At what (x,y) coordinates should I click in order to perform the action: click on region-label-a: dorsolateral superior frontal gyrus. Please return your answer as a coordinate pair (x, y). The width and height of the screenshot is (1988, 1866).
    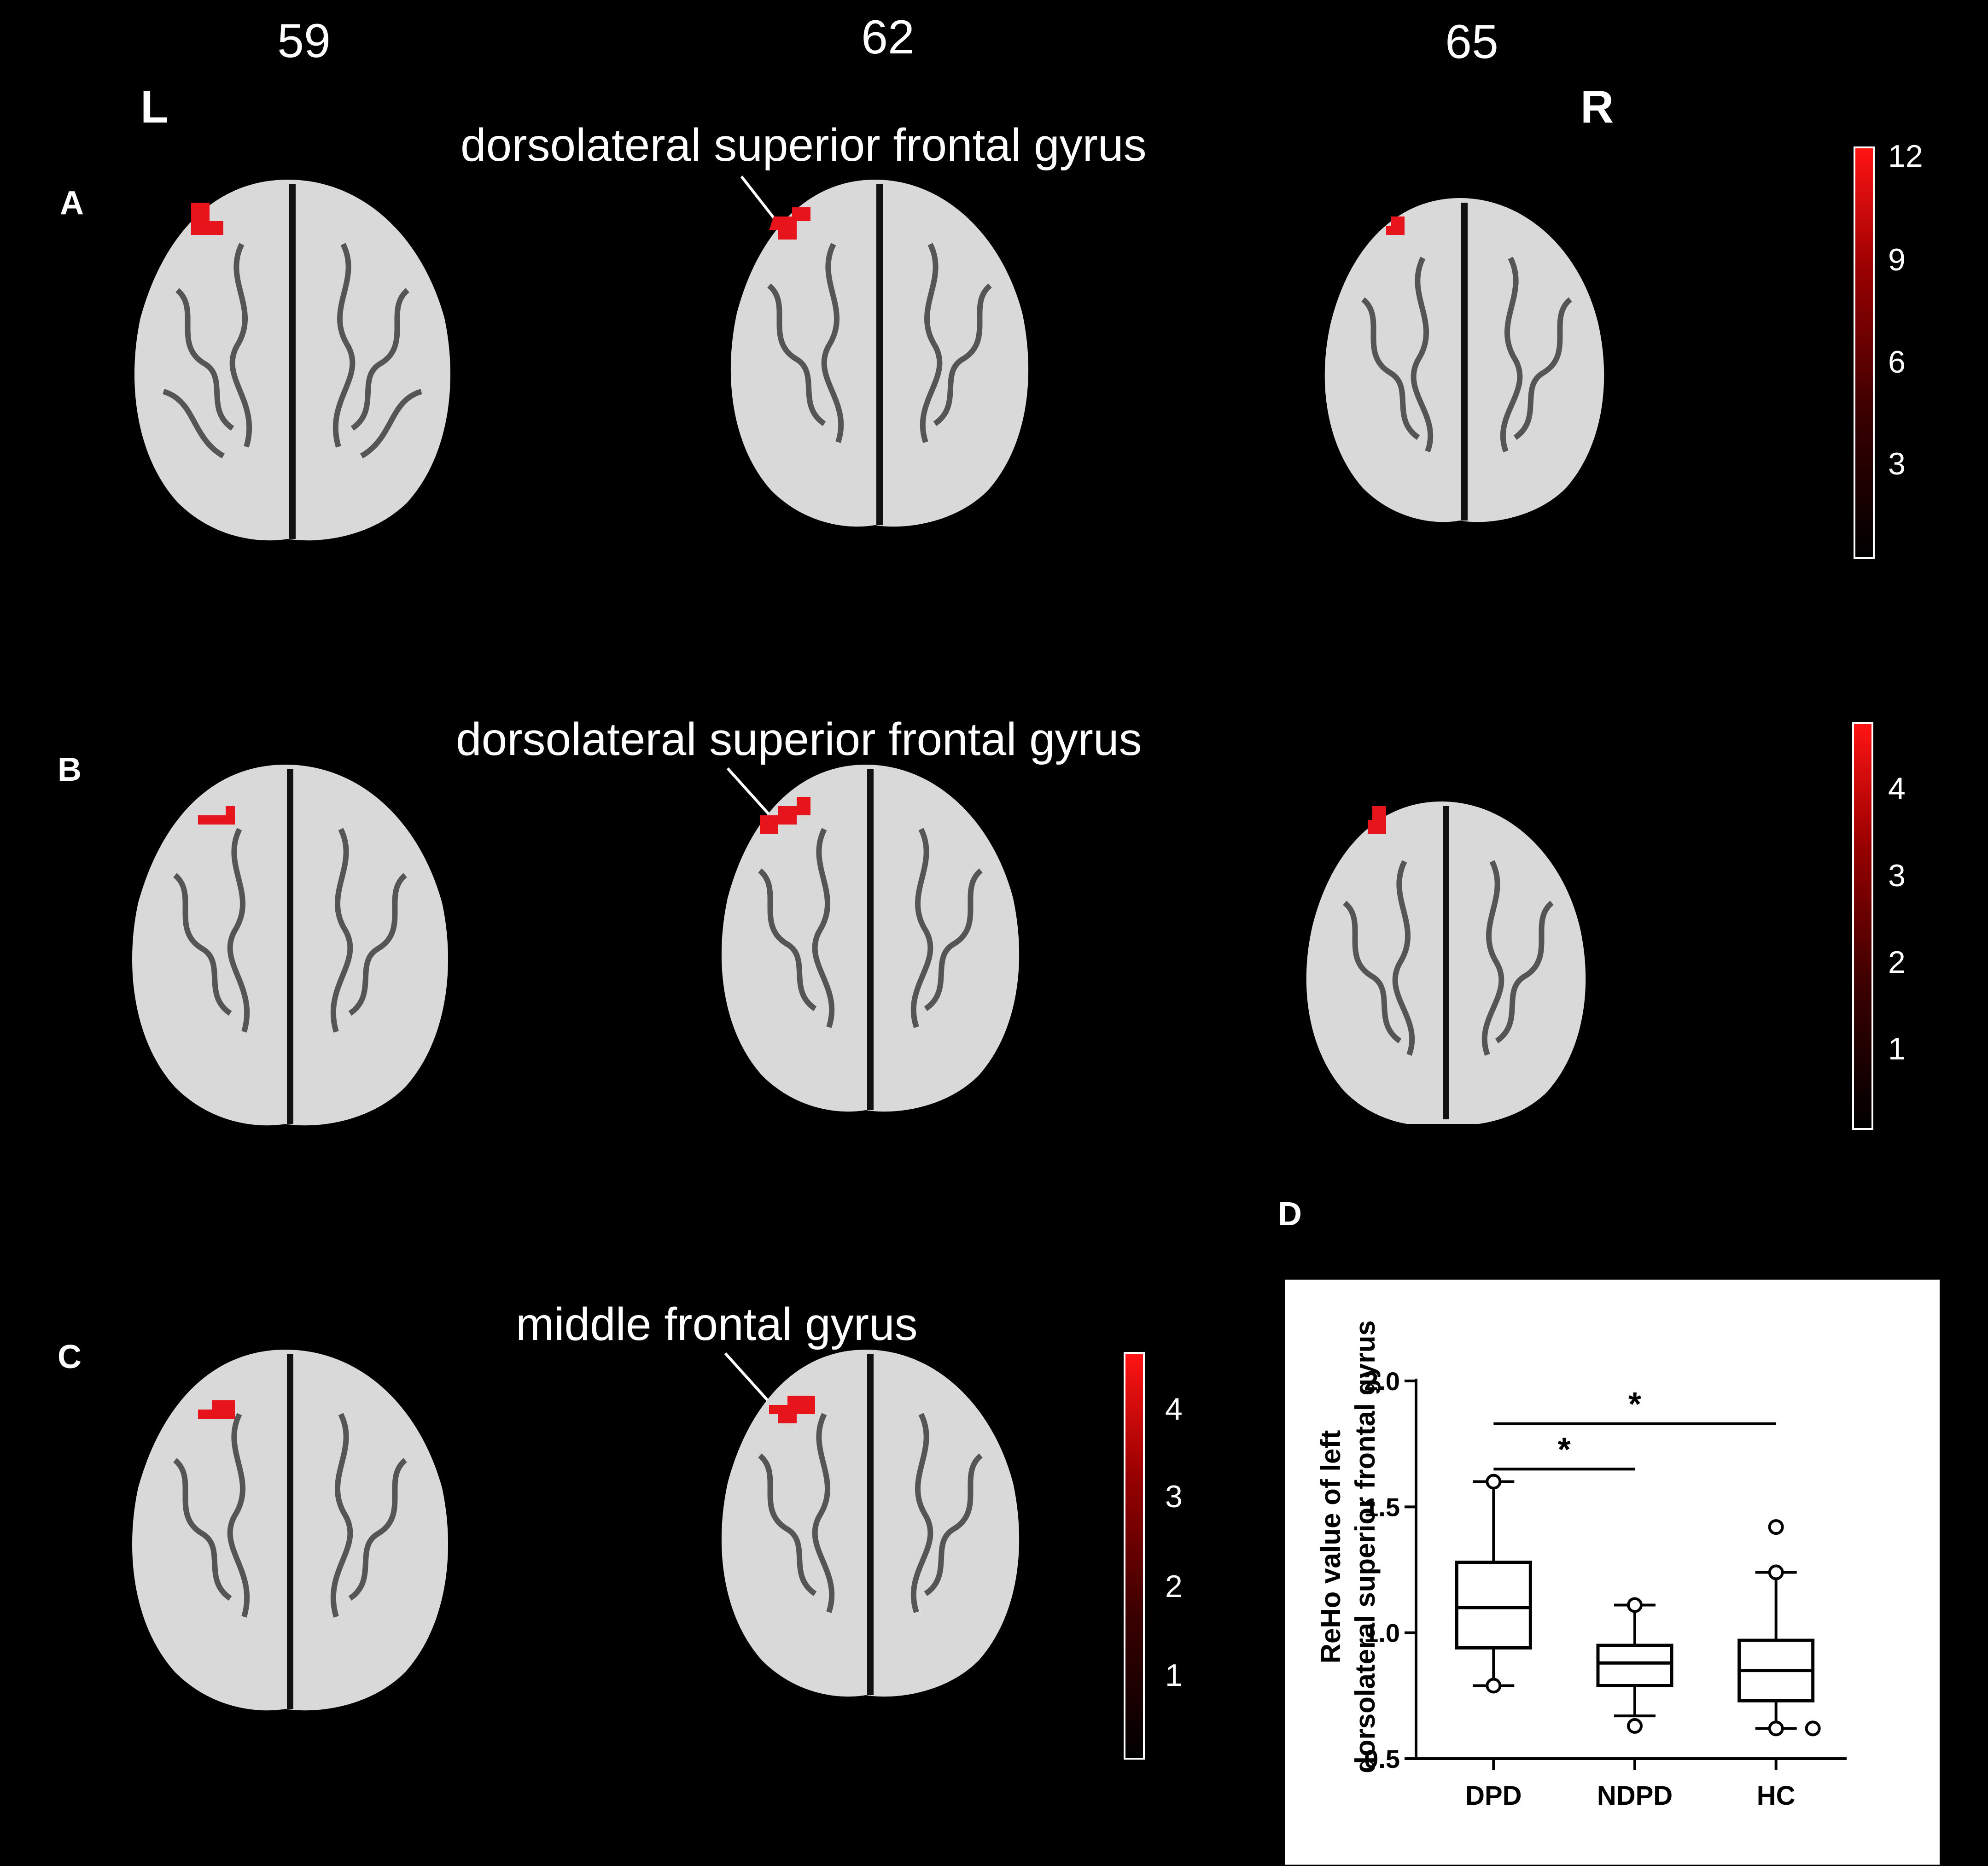
    Looking at the image, I should click on (804, 145).